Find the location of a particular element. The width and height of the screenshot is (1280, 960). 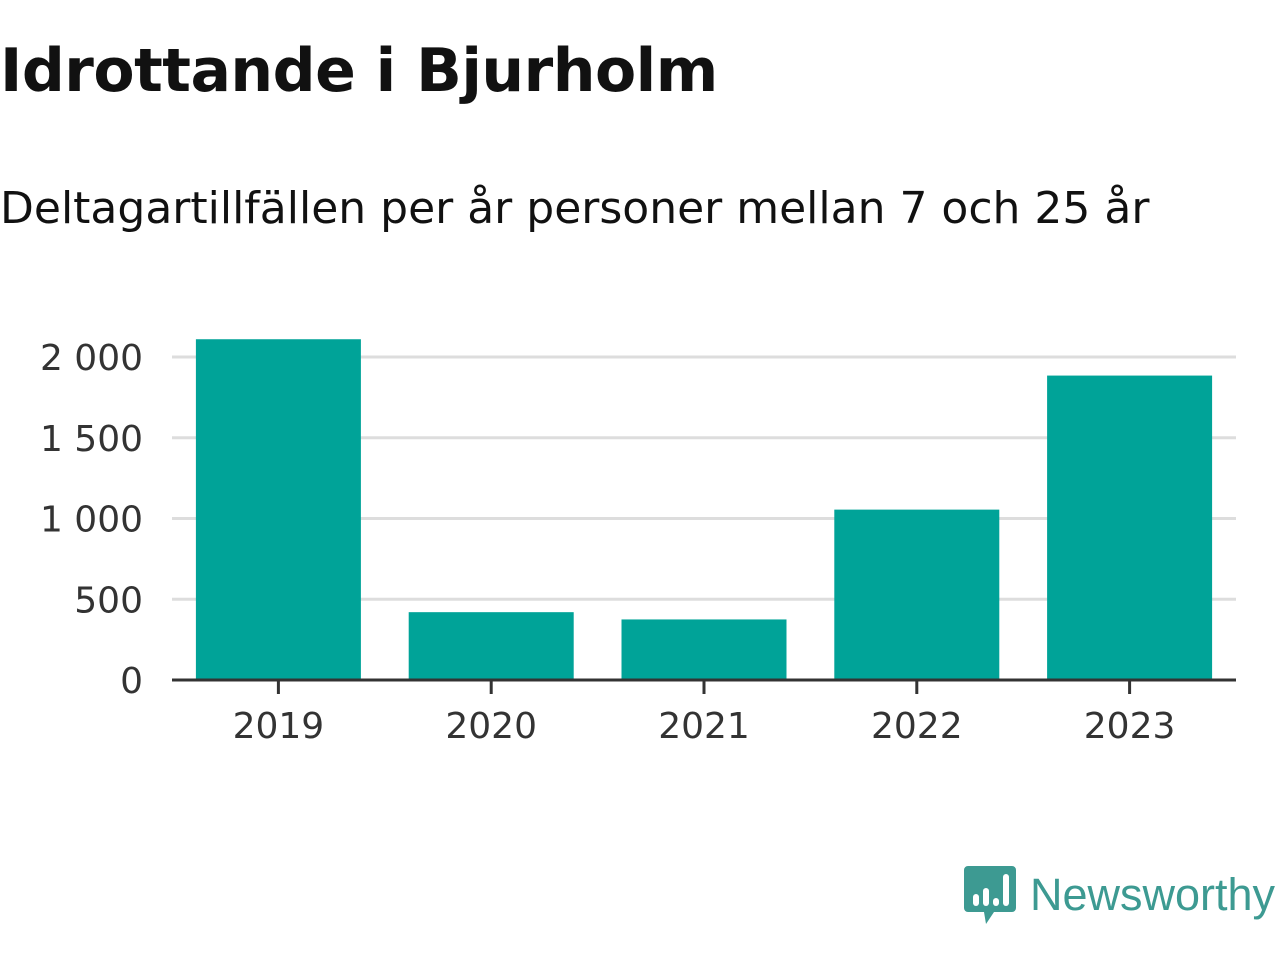

y-tick-label: 500 is located at coordinates (108, 600).